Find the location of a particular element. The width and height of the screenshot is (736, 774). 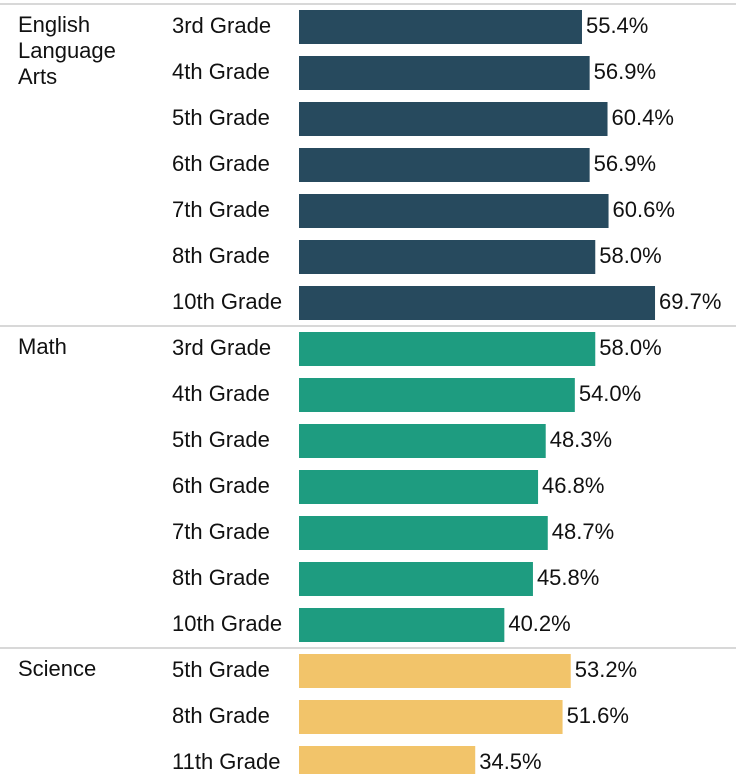

category-label: 11th Grade is located at coordinates (226, 761).